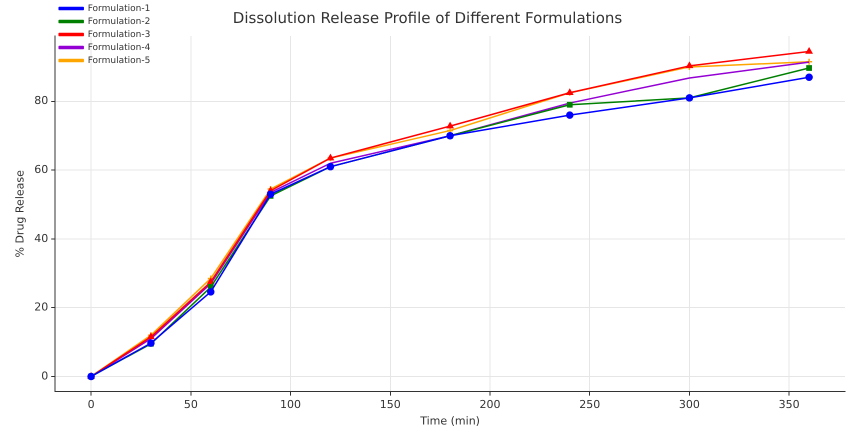 Image resolution: width=853 pixels, height=428 pixels. I want to click on x-tick-label: 250, so click(589, 405).